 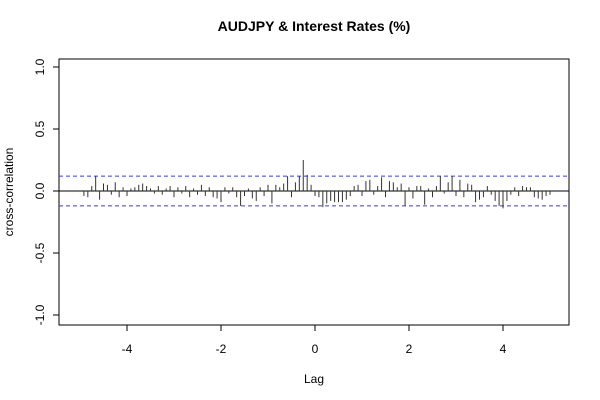 I want to click on x-axis-label: Lag, so click(x=314, y=379).